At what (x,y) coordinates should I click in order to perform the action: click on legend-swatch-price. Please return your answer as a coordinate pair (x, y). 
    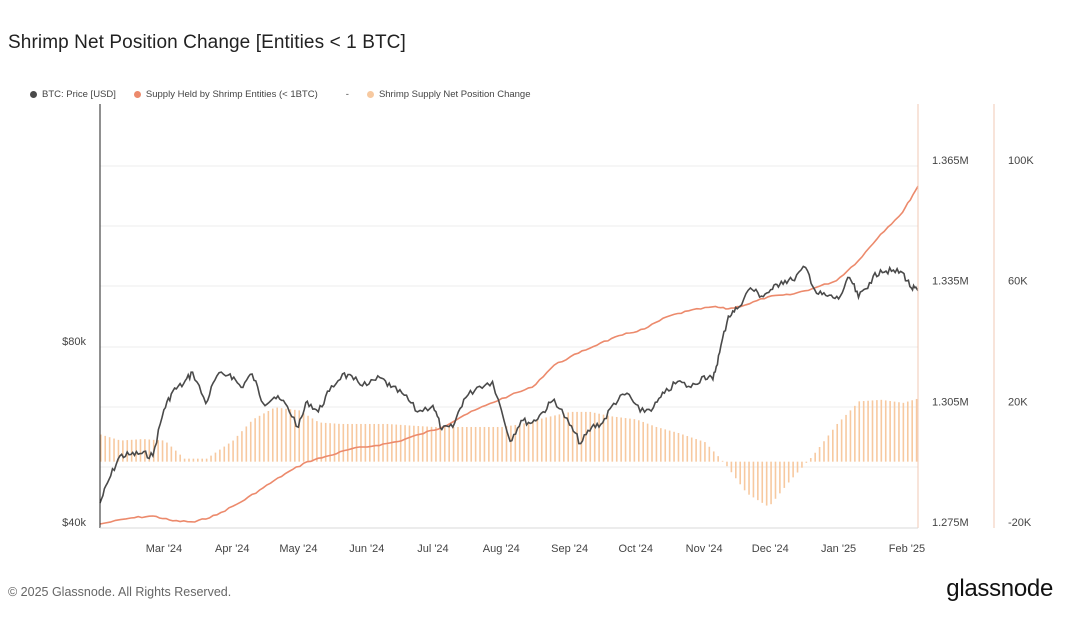
    Looking at the image, I should click on (33, 94).